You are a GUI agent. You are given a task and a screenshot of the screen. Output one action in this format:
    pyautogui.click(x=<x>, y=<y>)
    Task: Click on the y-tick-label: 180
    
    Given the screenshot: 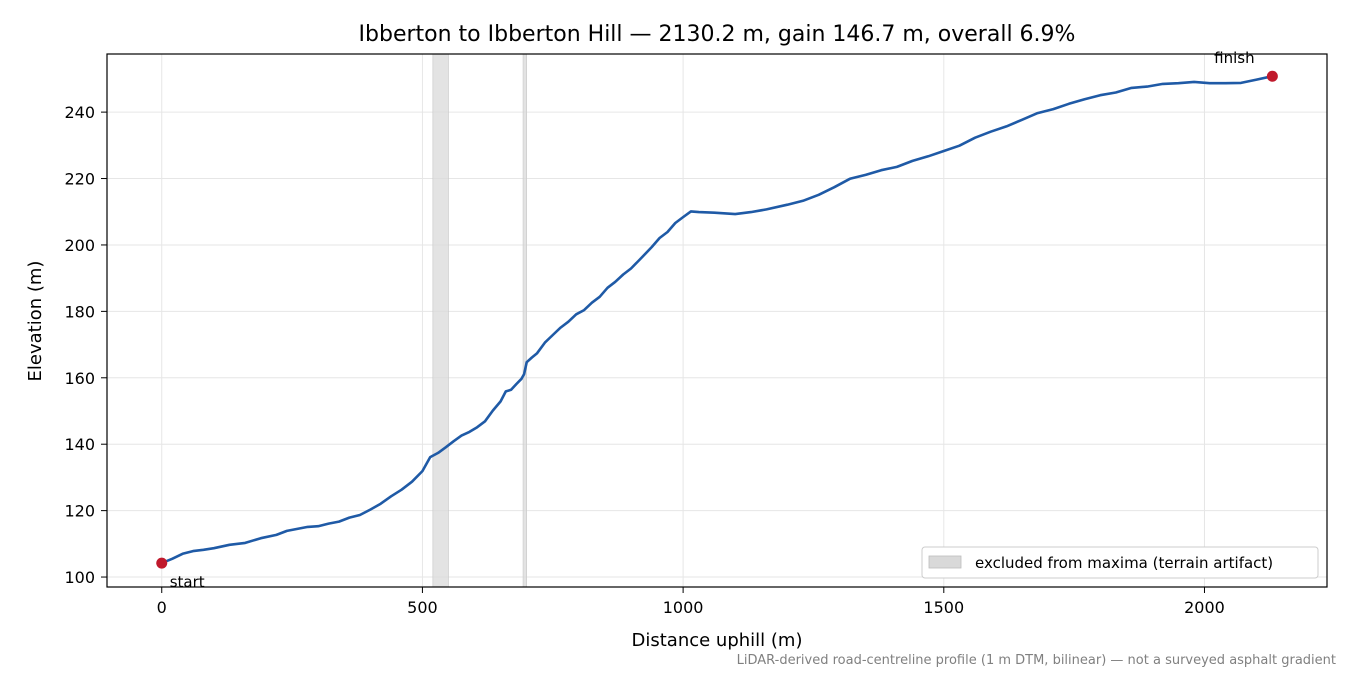 What is the action you would take?
    pyautogui.click(x=79, y=311)
    